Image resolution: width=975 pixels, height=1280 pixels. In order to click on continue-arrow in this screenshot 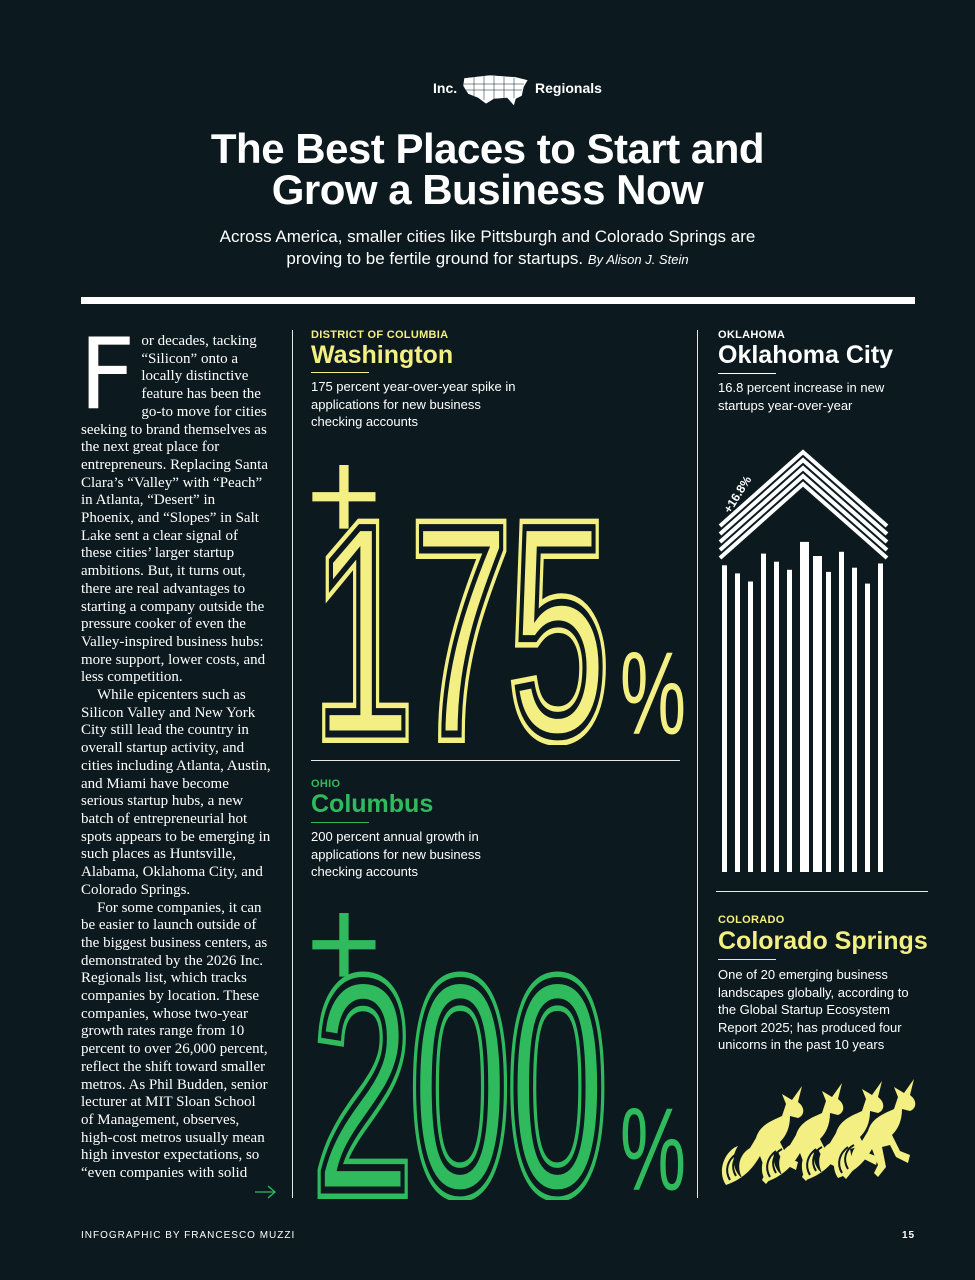, I will do `click(265, 1192)`.